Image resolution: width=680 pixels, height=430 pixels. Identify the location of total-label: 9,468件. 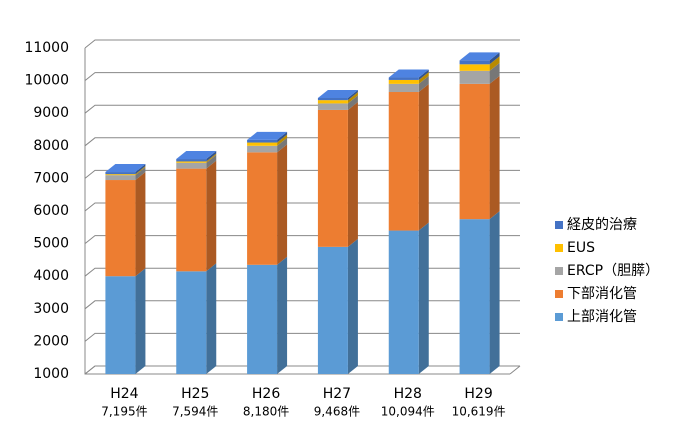
(337, 412).